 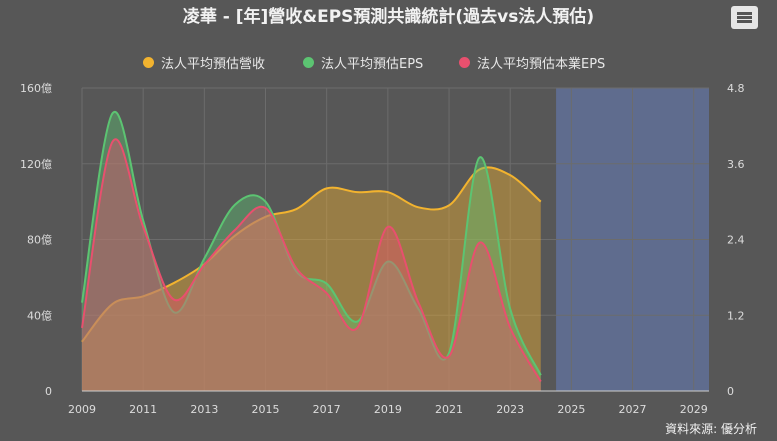 What do you see at coordinates (372, 64) in the screenshot?
I see `legend-label-eps: 法人平均預估EPS` at bounding box center [372, 64].